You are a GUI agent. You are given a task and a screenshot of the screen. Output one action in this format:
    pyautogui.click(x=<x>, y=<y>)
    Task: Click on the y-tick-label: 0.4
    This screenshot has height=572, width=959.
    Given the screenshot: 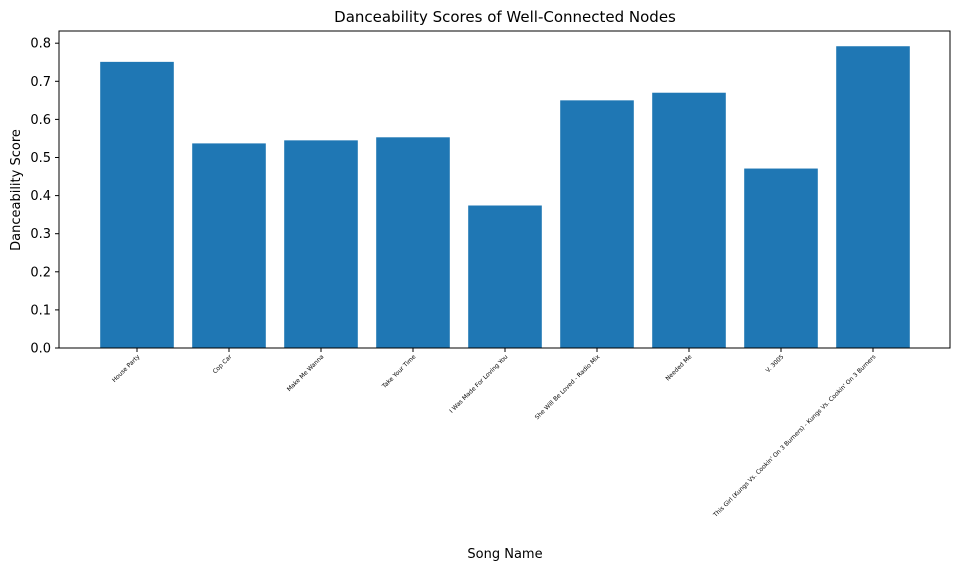 What is the action you would take?
    pyautogui.click(x=40, y=196)
    